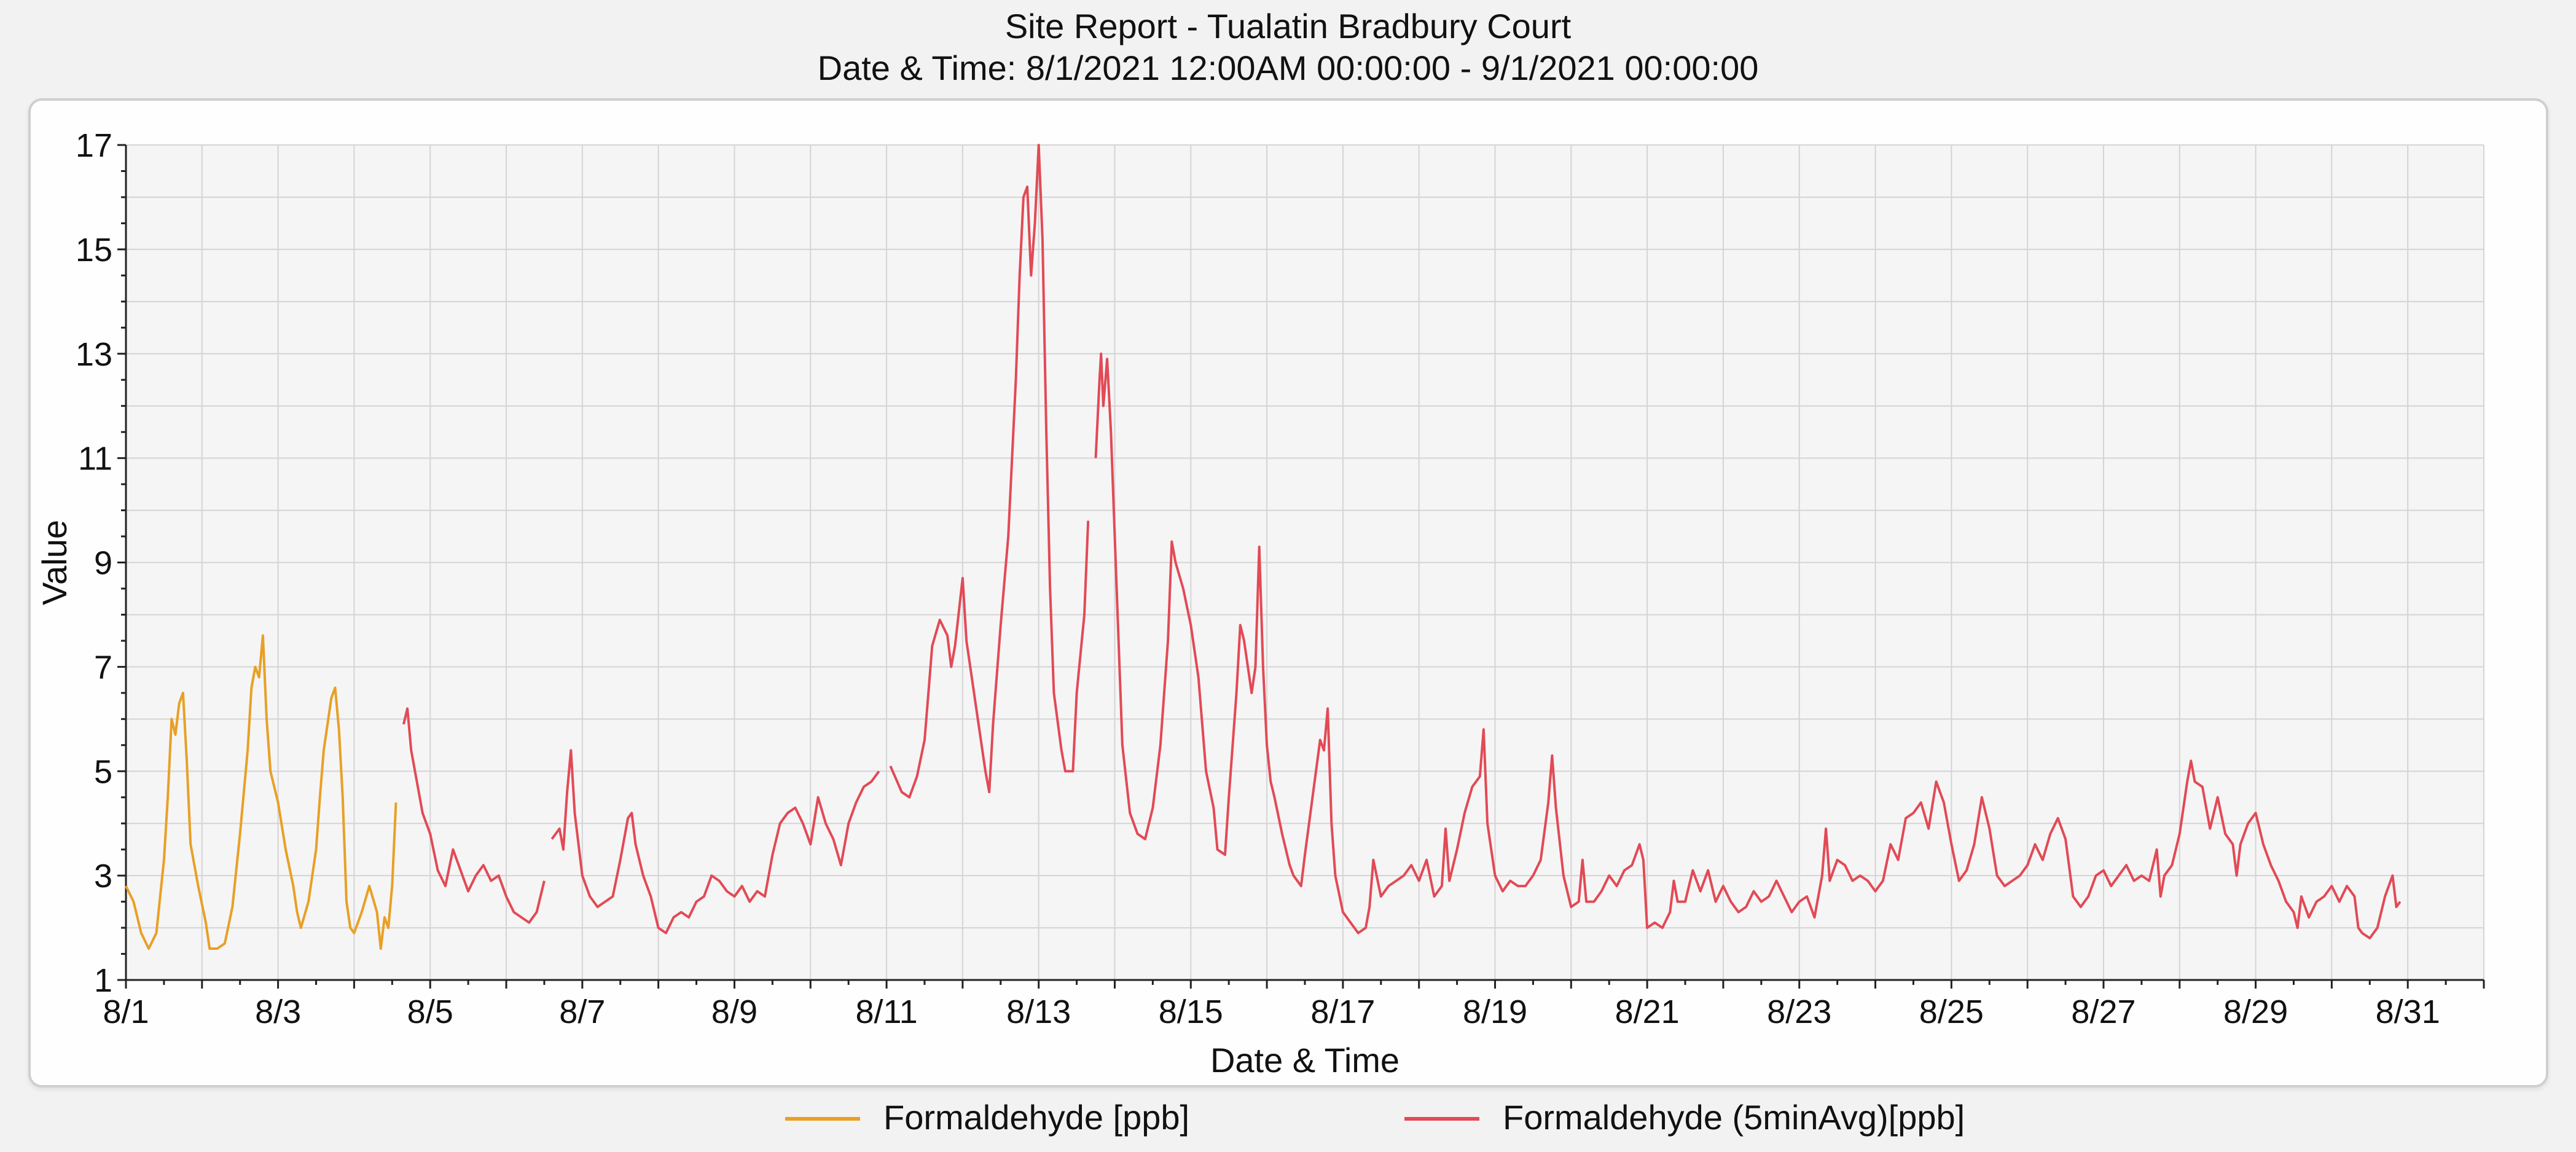  I want to click on x-tick-label: 8/9, so click(734, 1011).